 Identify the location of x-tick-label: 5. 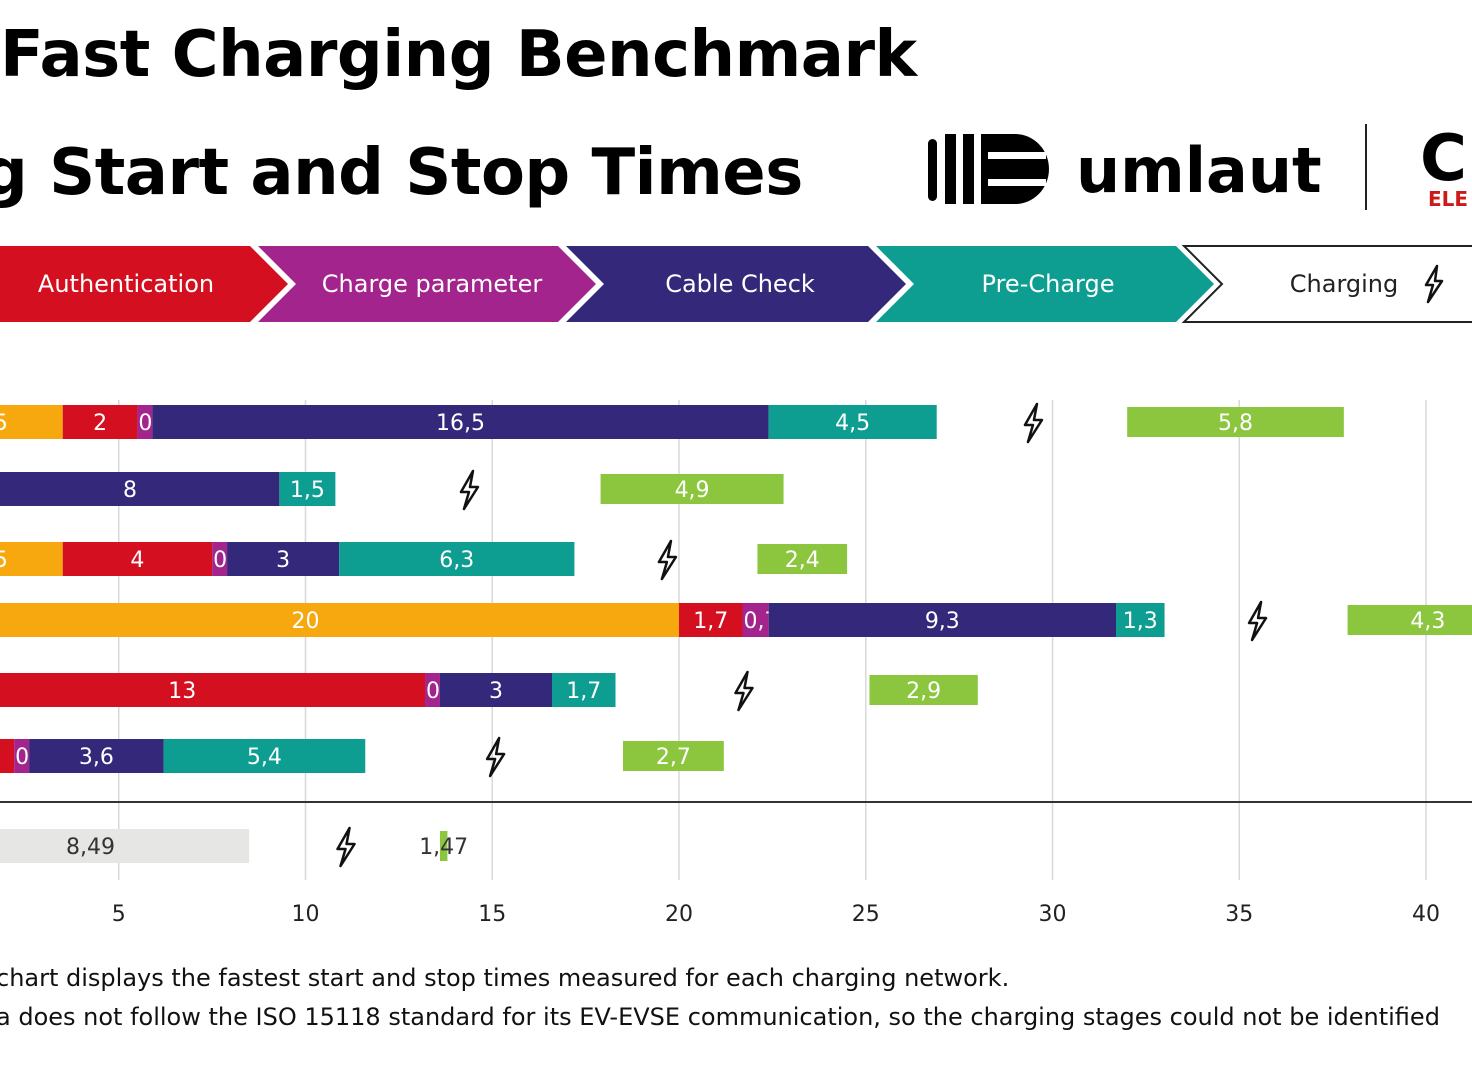
(119, 914).